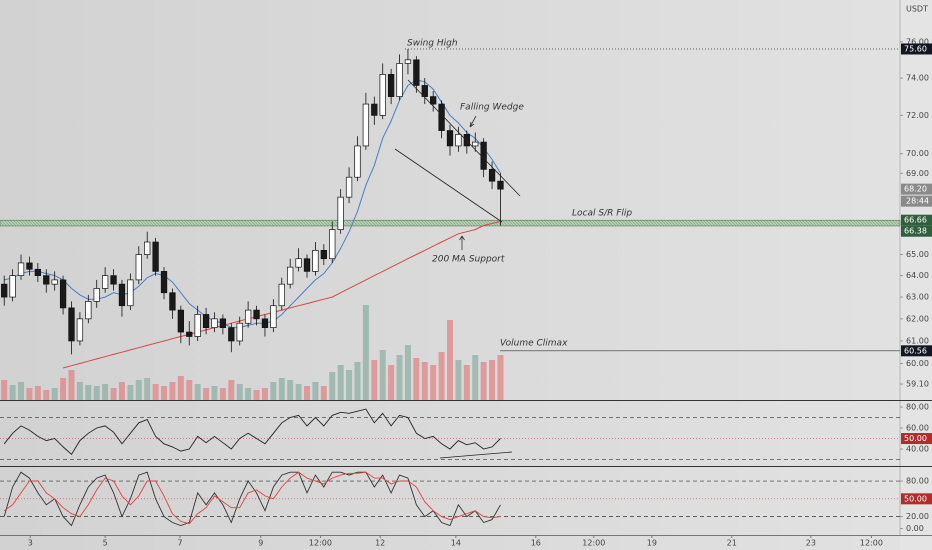 The height and width of the screenshot is (550, 932). What do you see at coordinates (281, 294) in the screenshot?
I see `moving-average` at bounding box center [281, 294].